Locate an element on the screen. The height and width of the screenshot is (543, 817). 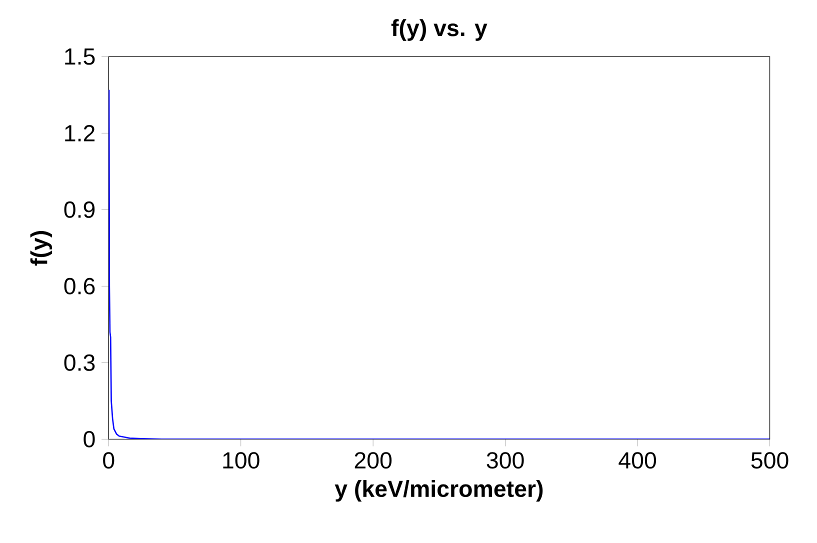
y-tick-label: 0.3 is located at coordinates (79, 362).